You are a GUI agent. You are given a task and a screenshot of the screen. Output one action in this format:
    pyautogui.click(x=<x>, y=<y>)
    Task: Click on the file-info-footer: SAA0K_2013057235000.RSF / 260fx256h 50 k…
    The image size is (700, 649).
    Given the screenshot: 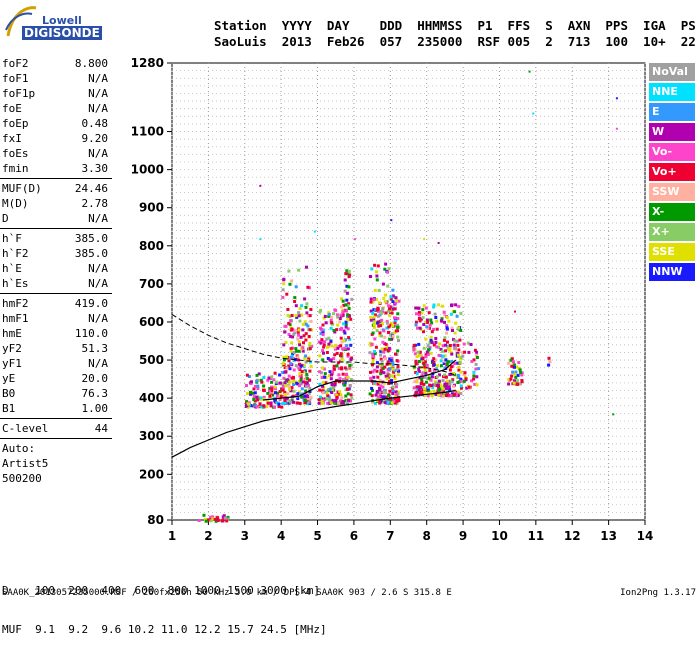 What is the action you would take?
    pyautogui.click(x=227, y=593)
    